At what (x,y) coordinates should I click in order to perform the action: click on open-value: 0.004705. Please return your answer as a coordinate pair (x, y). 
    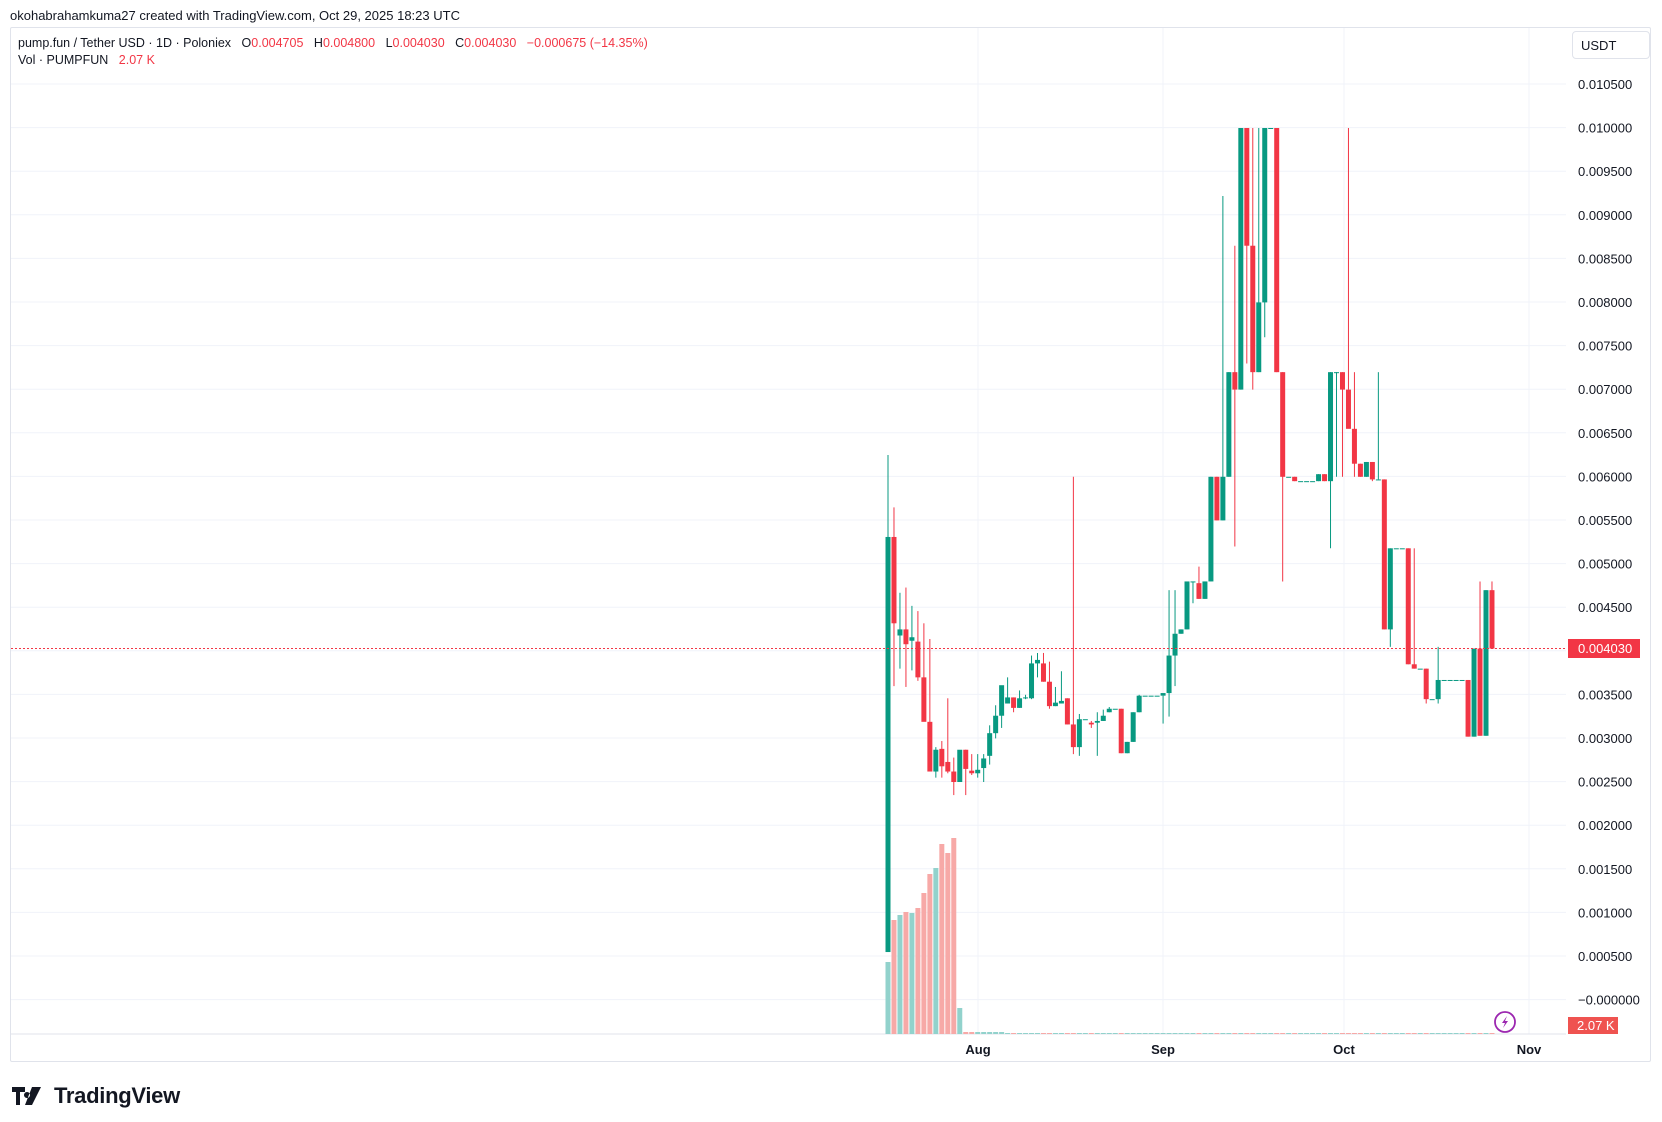
    Looking at the image, I should click on (277, 43).